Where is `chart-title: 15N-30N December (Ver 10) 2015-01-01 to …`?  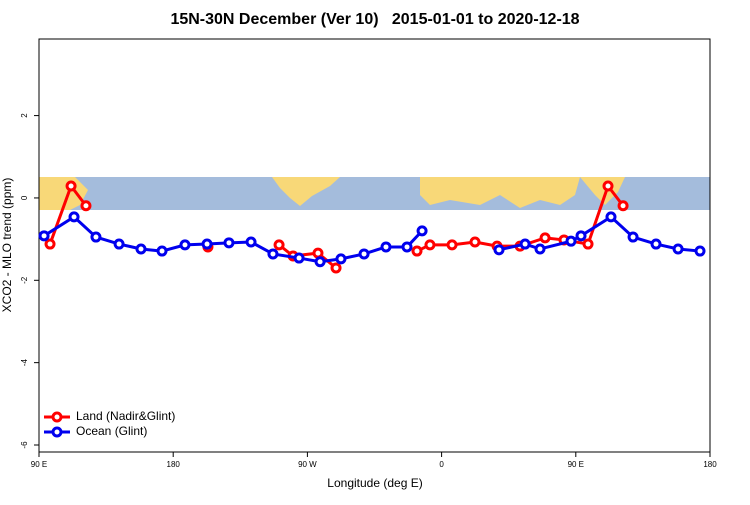
chart-title: 15N-30N December (Ver 10) 2015-01-01 to … is located at coordinates (374, 19).